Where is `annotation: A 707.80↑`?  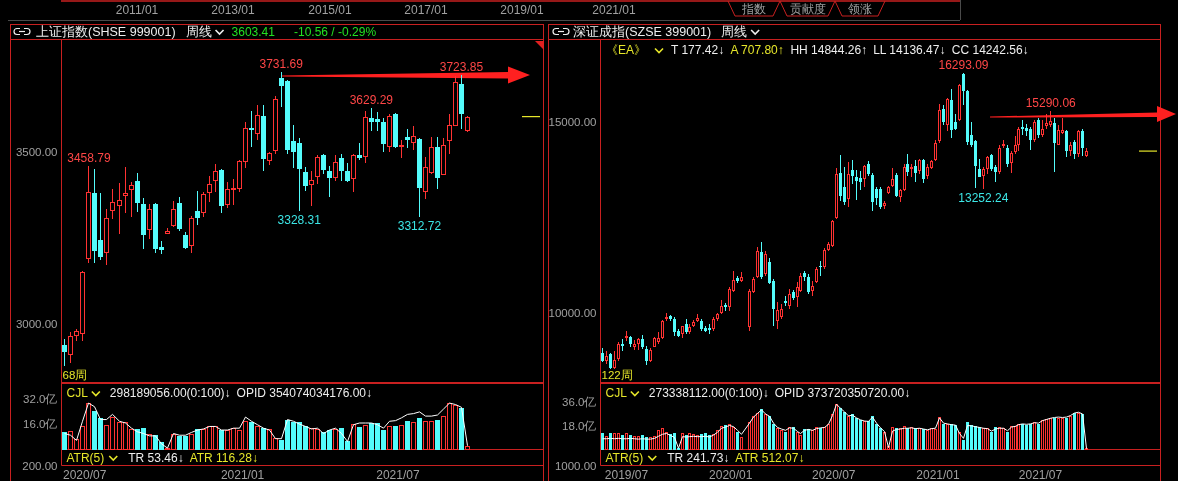
annotation: A 707.80↑ is located at coordinates (757, 50).